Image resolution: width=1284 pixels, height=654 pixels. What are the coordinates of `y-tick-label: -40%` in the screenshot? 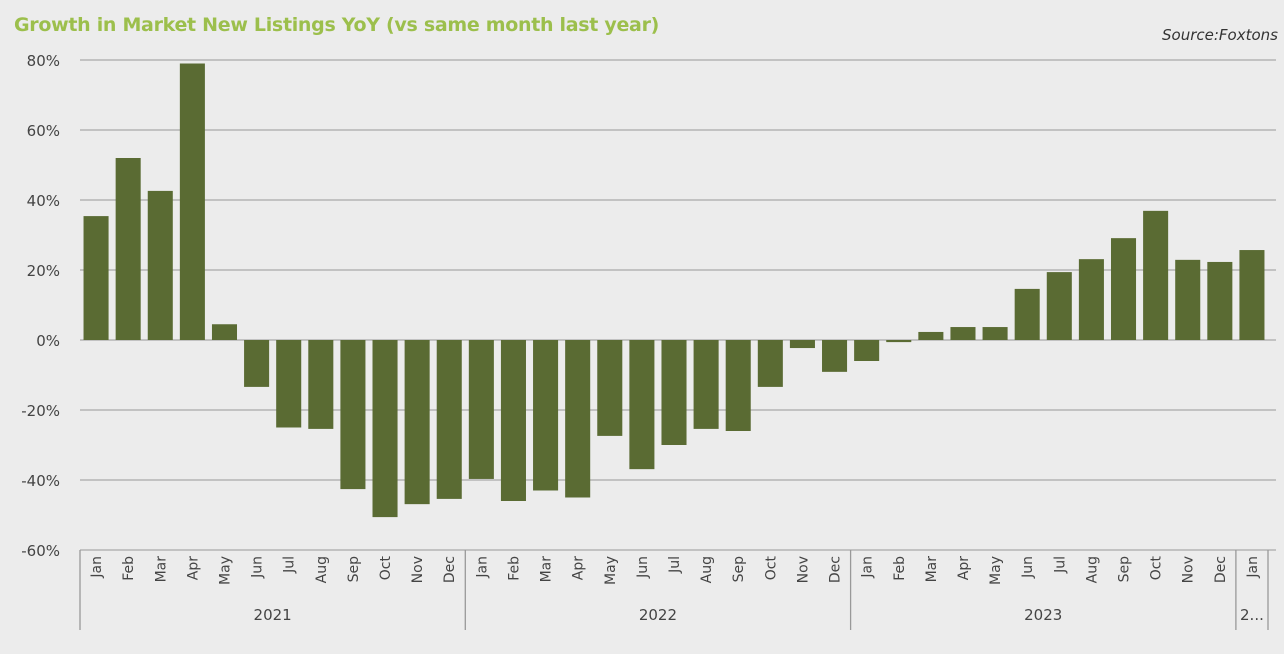 It's located at (40, 481).